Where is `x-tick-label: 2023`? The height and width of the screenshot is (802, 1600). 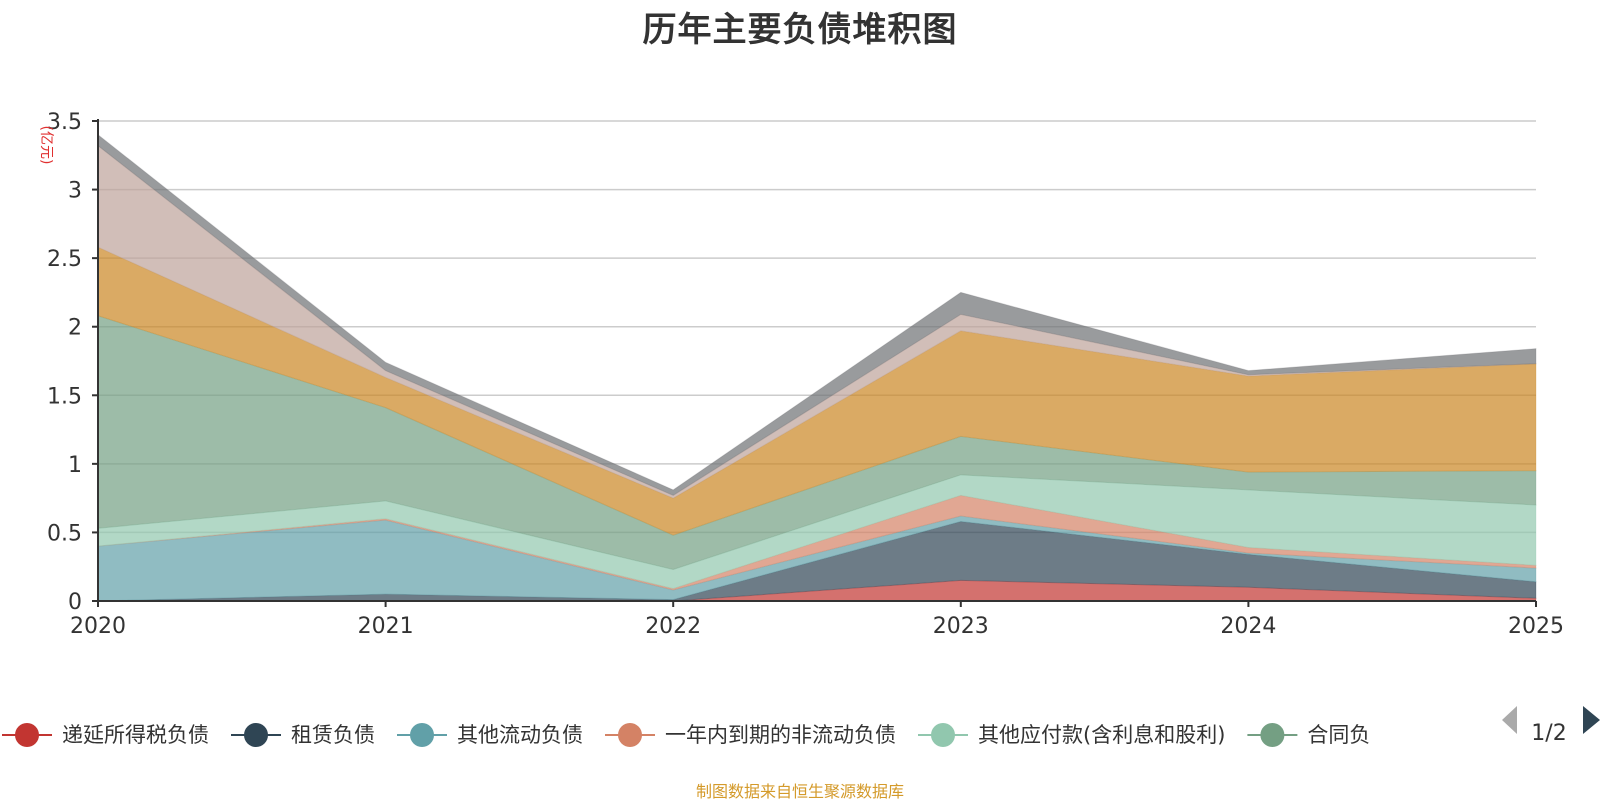 x-tick-label: 2023 is located at coordinates (961, 626).